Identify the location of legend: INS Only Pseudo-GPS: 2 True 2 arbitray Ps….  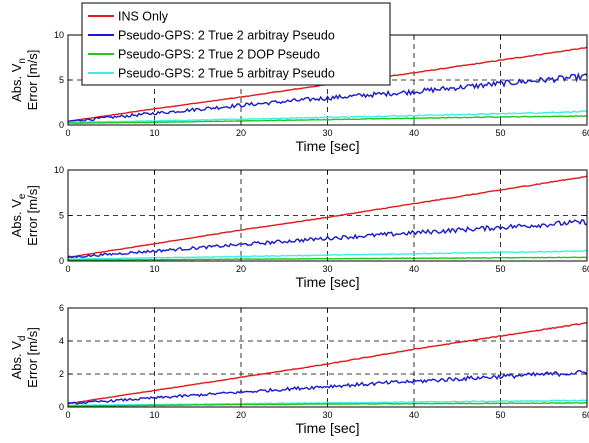
(236, 44).